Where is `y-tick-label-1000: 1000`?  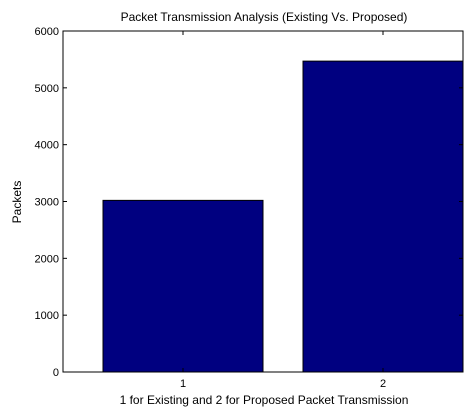
y-tick-label-1000: 1000 is located at coordinates (47, 316).